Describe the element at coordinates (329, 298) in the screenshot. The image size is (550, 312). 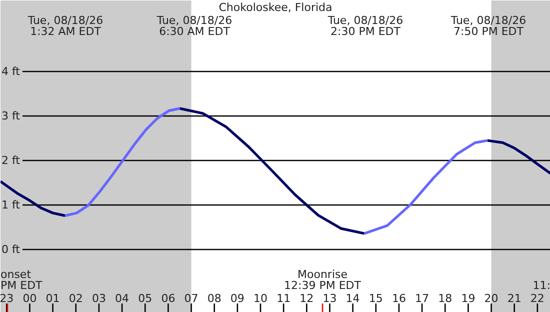
I see `x-tick-label: 13` at that location.